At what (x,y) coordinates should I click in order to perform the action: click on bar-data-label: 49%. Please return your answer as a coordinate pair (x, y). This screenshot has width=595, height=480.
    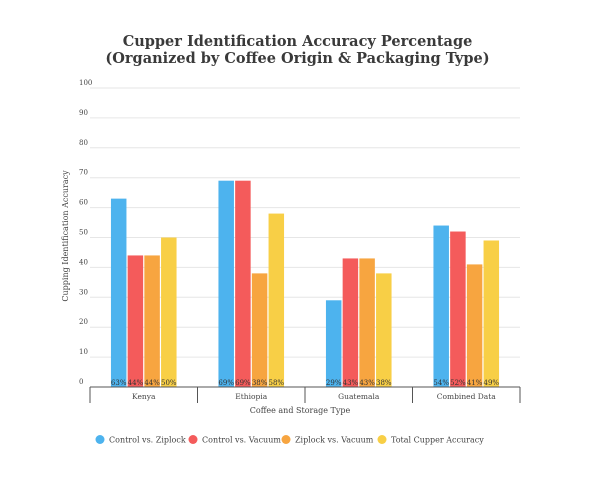
    Looking at the image, I should click on (492, 383).